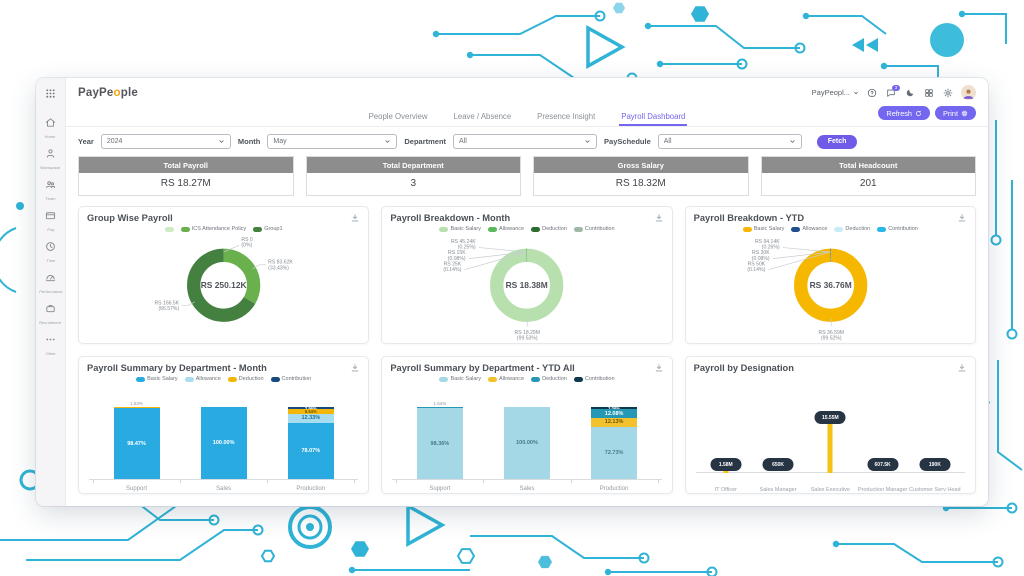 The image size is (1024, 576). What do you see at coordinates (96, 92) in the screenshot?
I see `logo-segment: PayPe` at bounding box center [96, 92].